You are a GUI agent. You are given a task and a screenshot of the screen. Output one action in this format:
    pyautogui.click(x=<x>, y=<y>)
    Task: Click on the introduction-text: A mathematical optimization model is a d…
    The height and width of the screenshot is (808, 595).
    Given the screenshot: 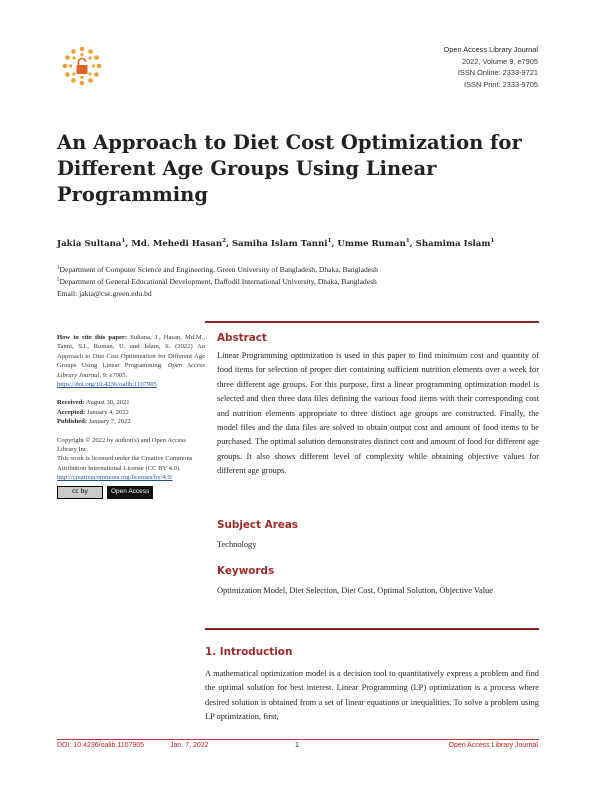 What is the action you would take?
    pyautogui.click(x=372, y=695)
    